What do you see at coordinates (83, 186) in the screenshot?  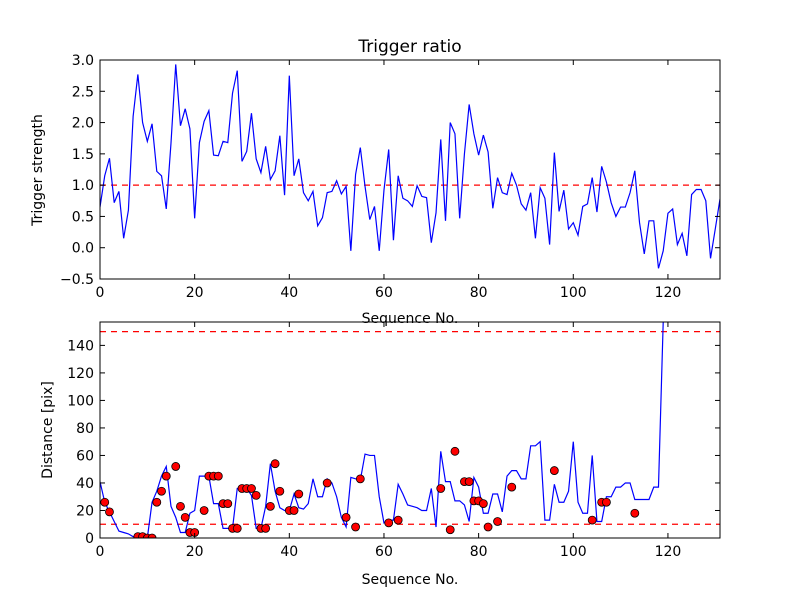 I see `y-tick-label: 1.0` at bounding box center [83, 186].